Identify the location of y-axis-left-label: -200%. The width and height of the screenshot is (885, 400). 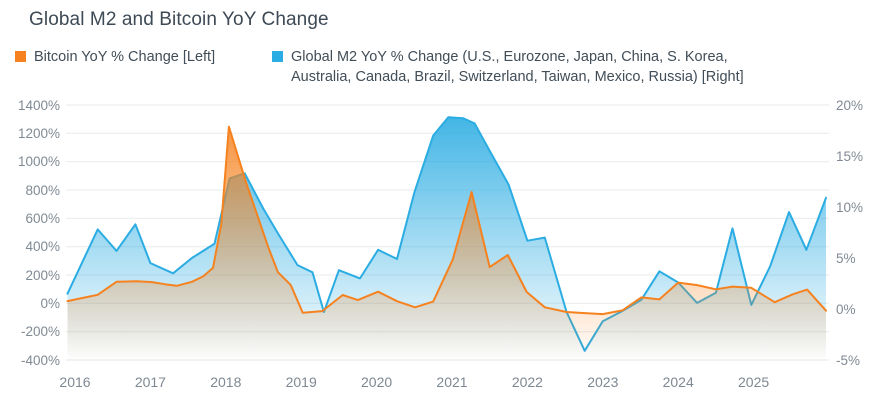
(40, 332).